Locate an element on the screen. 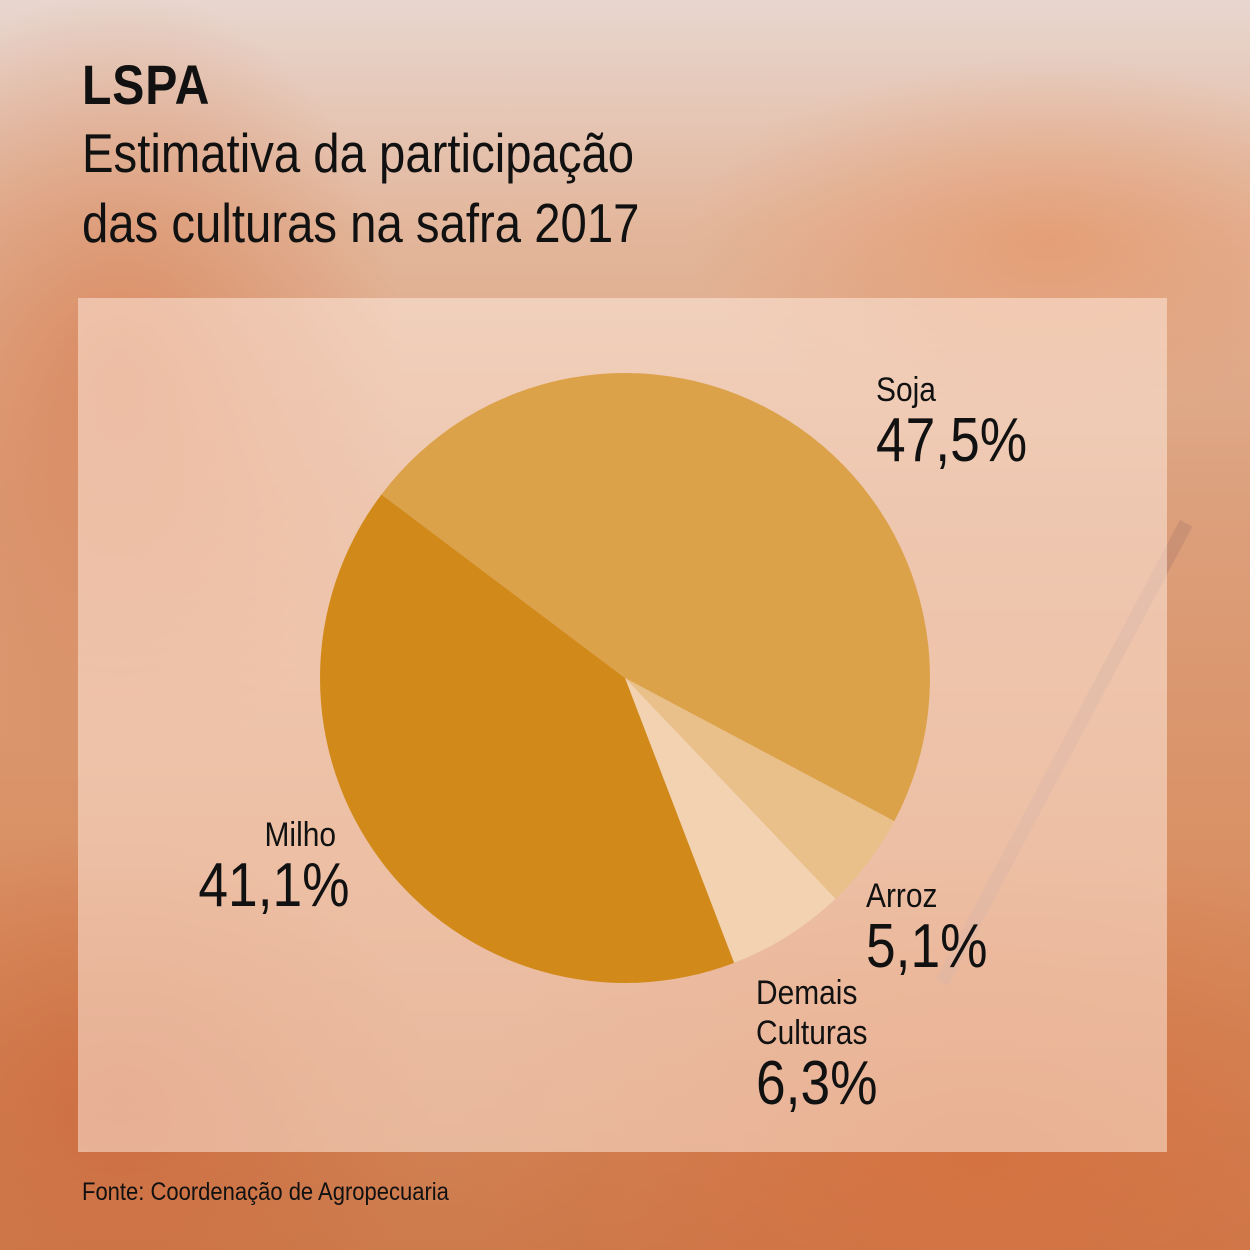  slice-label-milho: Milho 41,1% is located at coordinates (263, 867).